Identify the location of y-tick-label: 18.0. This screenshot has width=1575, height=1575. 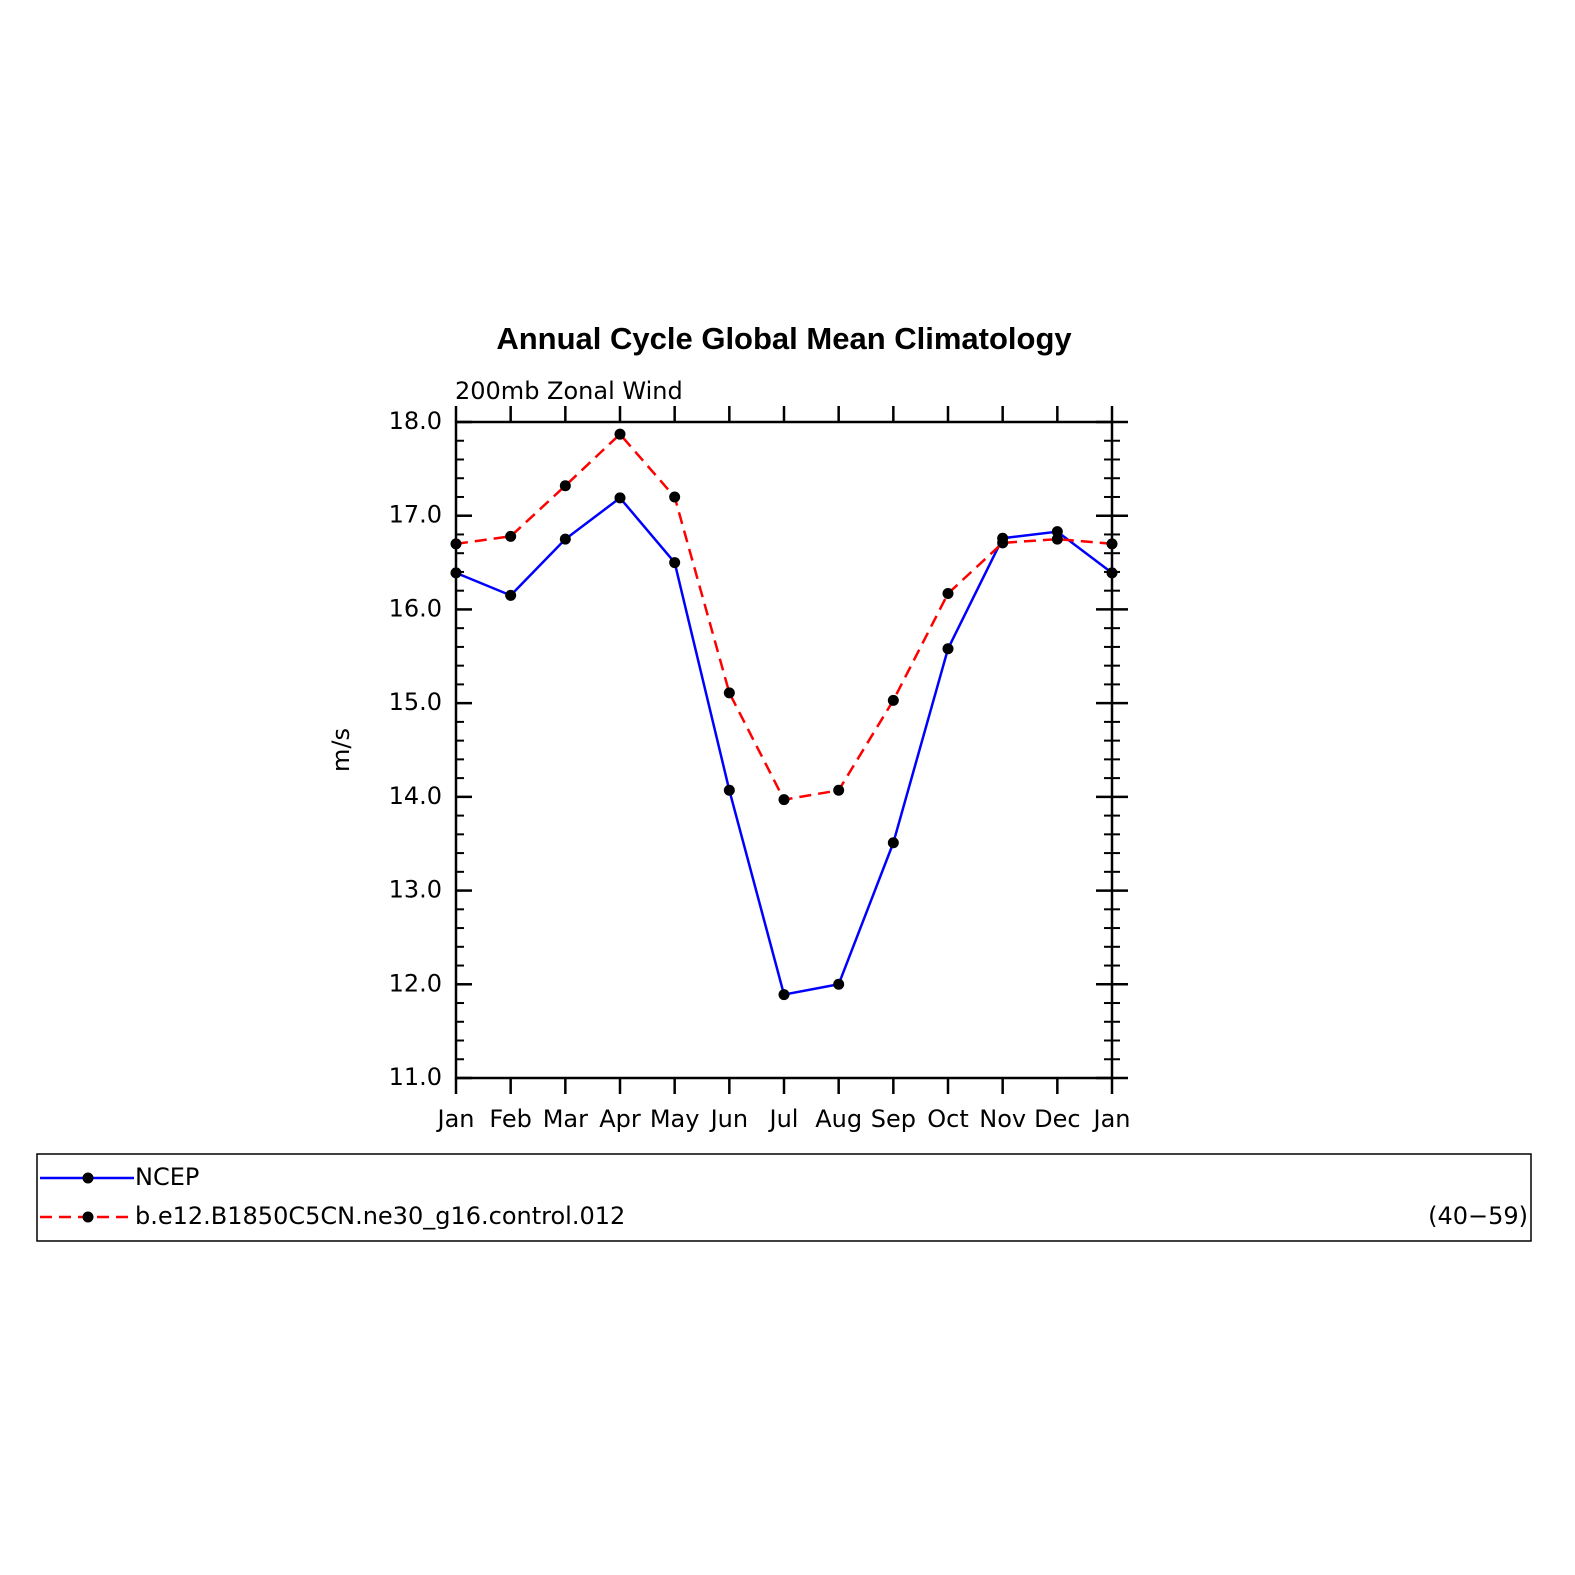
(415, 421).